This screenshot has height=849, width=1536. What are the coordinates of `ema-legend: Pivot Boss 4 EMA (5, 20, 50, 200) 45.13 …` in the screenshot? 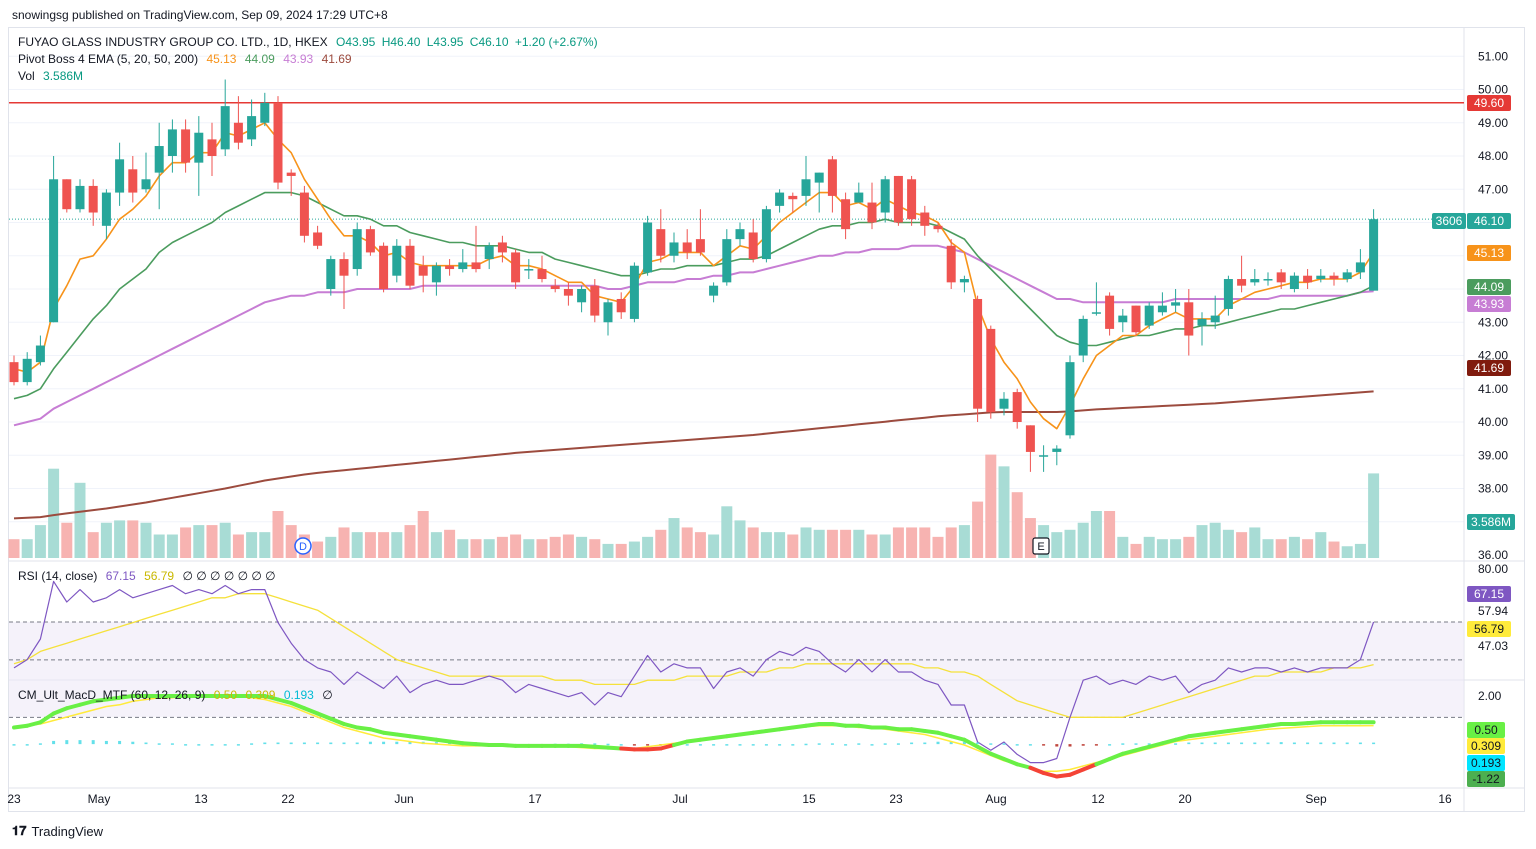 It's located at (187, 59).